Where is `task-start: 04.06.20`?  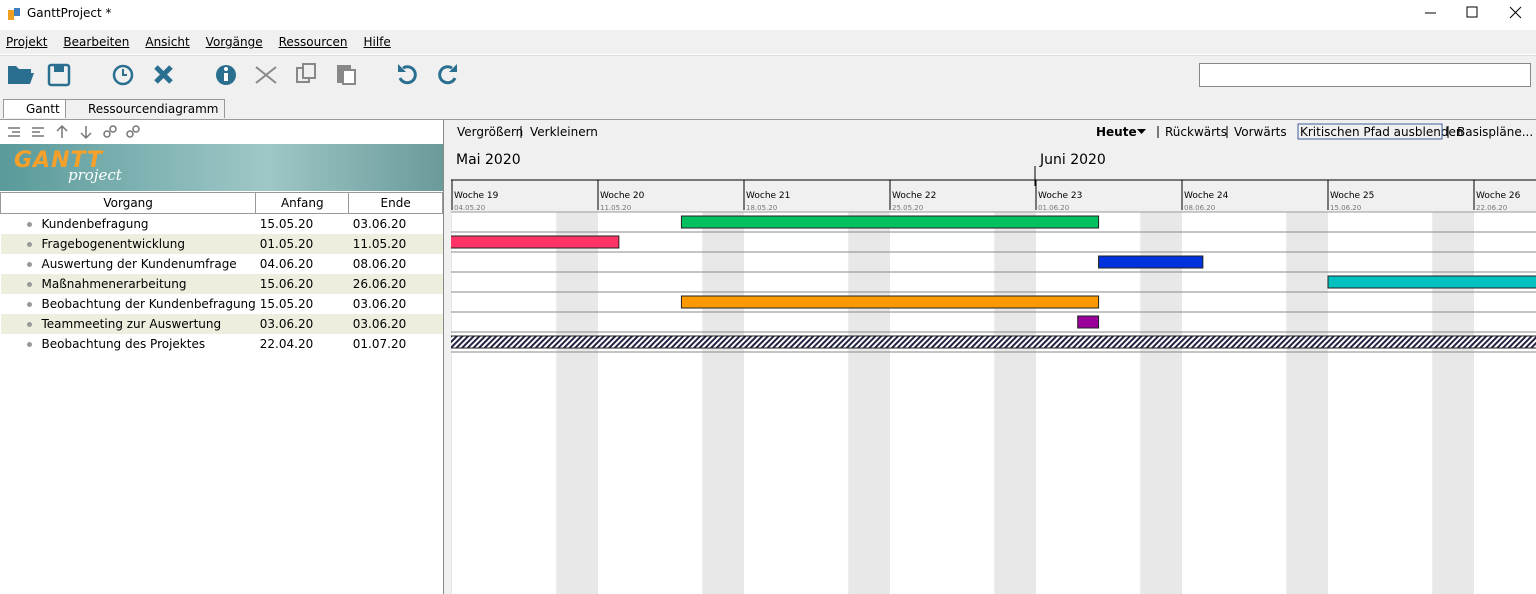 task-start: 04.06.20 is located at coordinates (286, 264).